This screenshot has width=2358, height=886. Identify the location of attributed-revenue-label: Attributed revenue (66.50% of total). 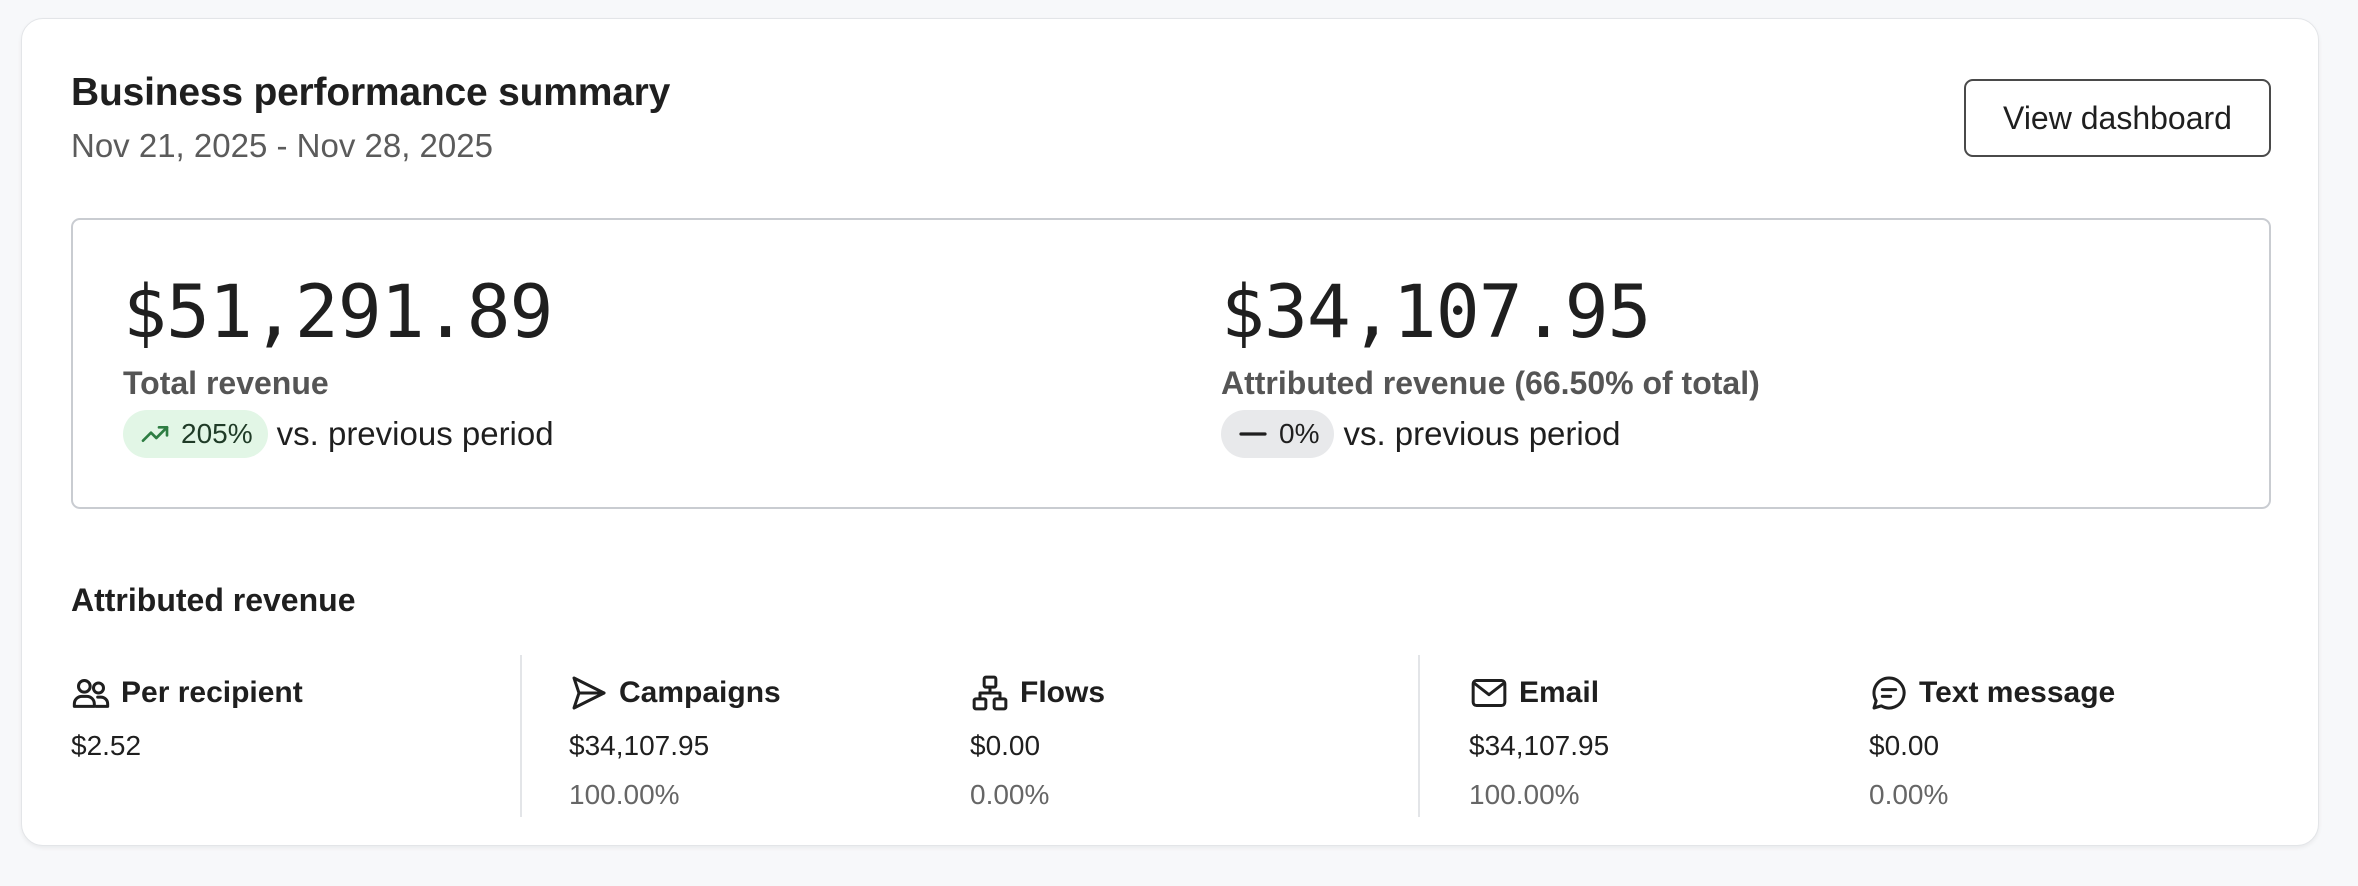
(1490, 383).